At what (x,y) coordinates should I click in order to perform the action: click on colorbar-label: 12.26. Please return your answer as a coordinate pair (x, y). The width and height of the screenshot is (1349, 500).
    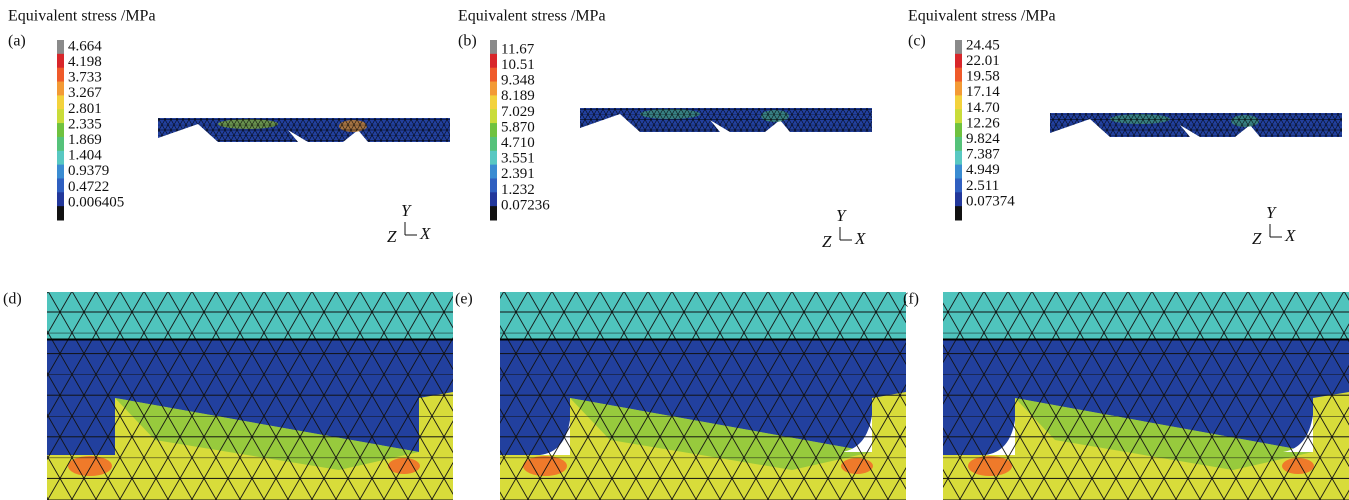
    Looking at the image, I should click on (983, 123).